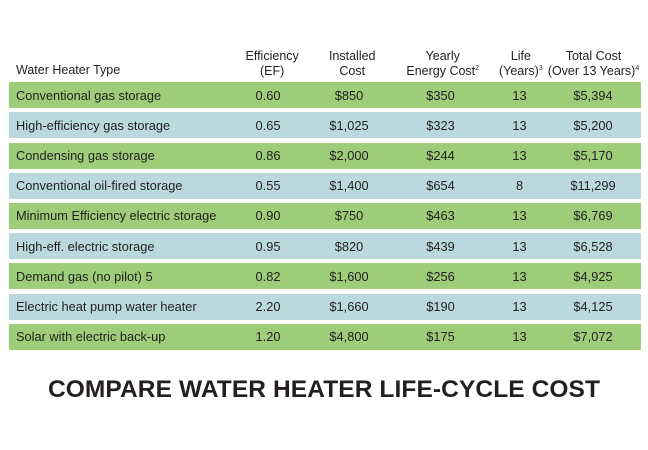 Image resolution: width=648 pixels, height=450 pixels. I want to click on cell-type: Electric heat pump water heater, so click(106, 306).